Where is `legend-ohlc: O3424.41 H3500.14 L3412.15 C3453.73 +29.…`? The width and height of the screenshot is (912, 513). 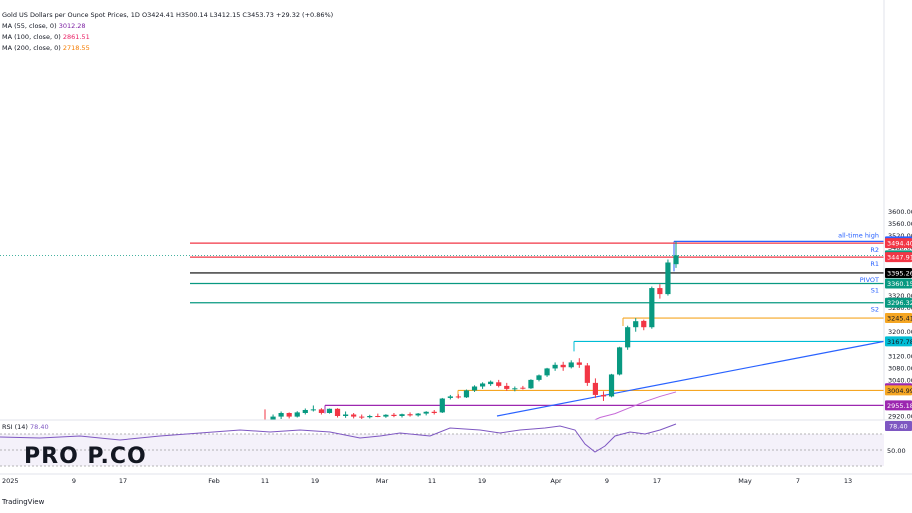 legend-ohlc: O3424.41 H3500.14 L3412.15 C3453.73 +29.… is located at coordinates (237, 15).